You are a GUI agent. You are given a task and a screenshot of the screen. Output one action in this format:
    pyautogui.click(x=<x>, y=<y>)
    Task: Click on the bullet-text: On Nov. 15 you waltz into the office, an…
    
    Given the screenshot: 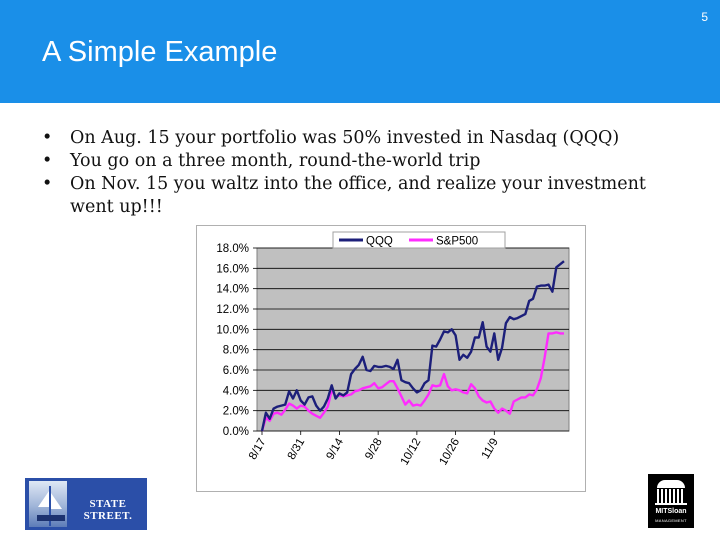 What is the action you would take?
    pyautogui.click(x=358, y=184)
    